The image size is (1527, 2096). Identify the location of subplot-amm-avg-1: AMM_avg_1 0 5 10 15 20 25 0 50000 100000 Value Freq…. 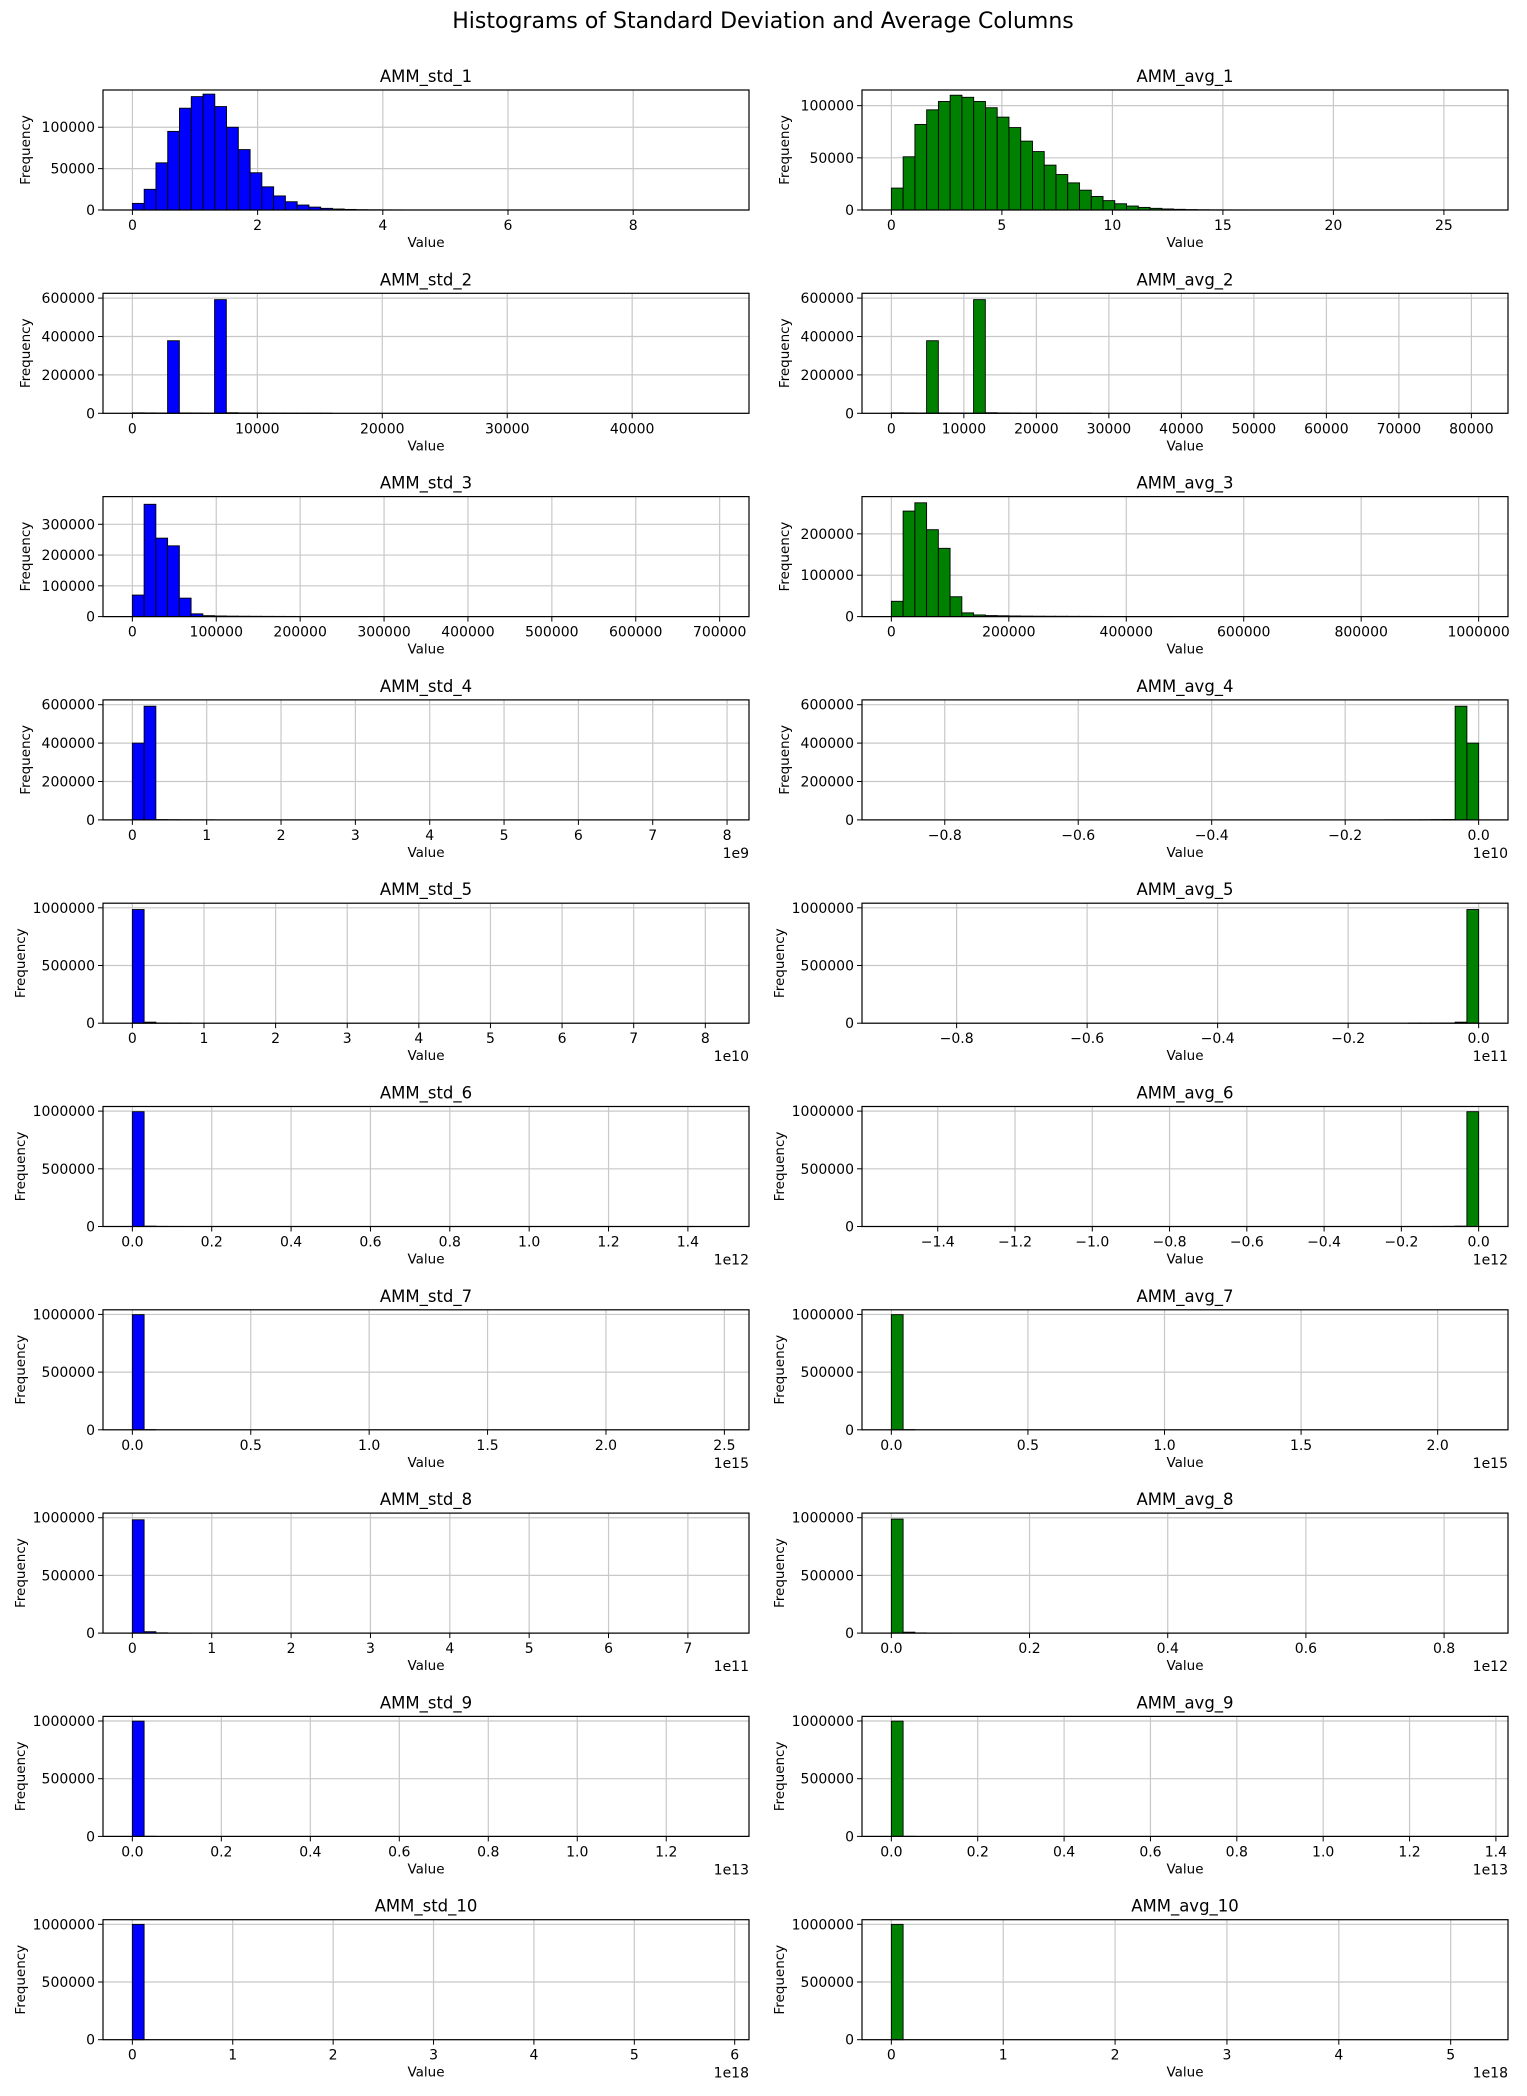
(1143, 159).